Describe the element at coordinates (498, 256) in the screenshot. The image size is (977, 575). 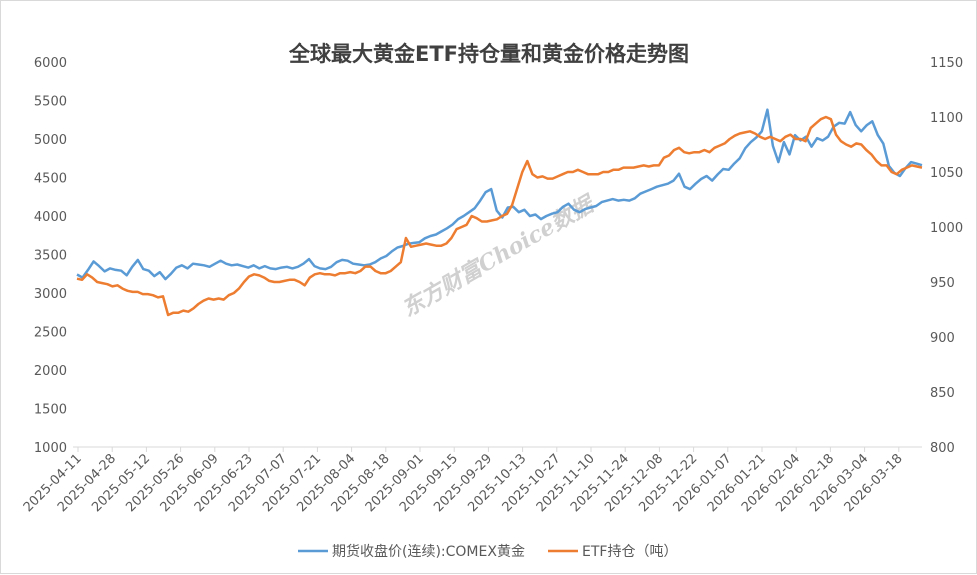
I see `watermark-text: 东方财富Choice数据` at that location.